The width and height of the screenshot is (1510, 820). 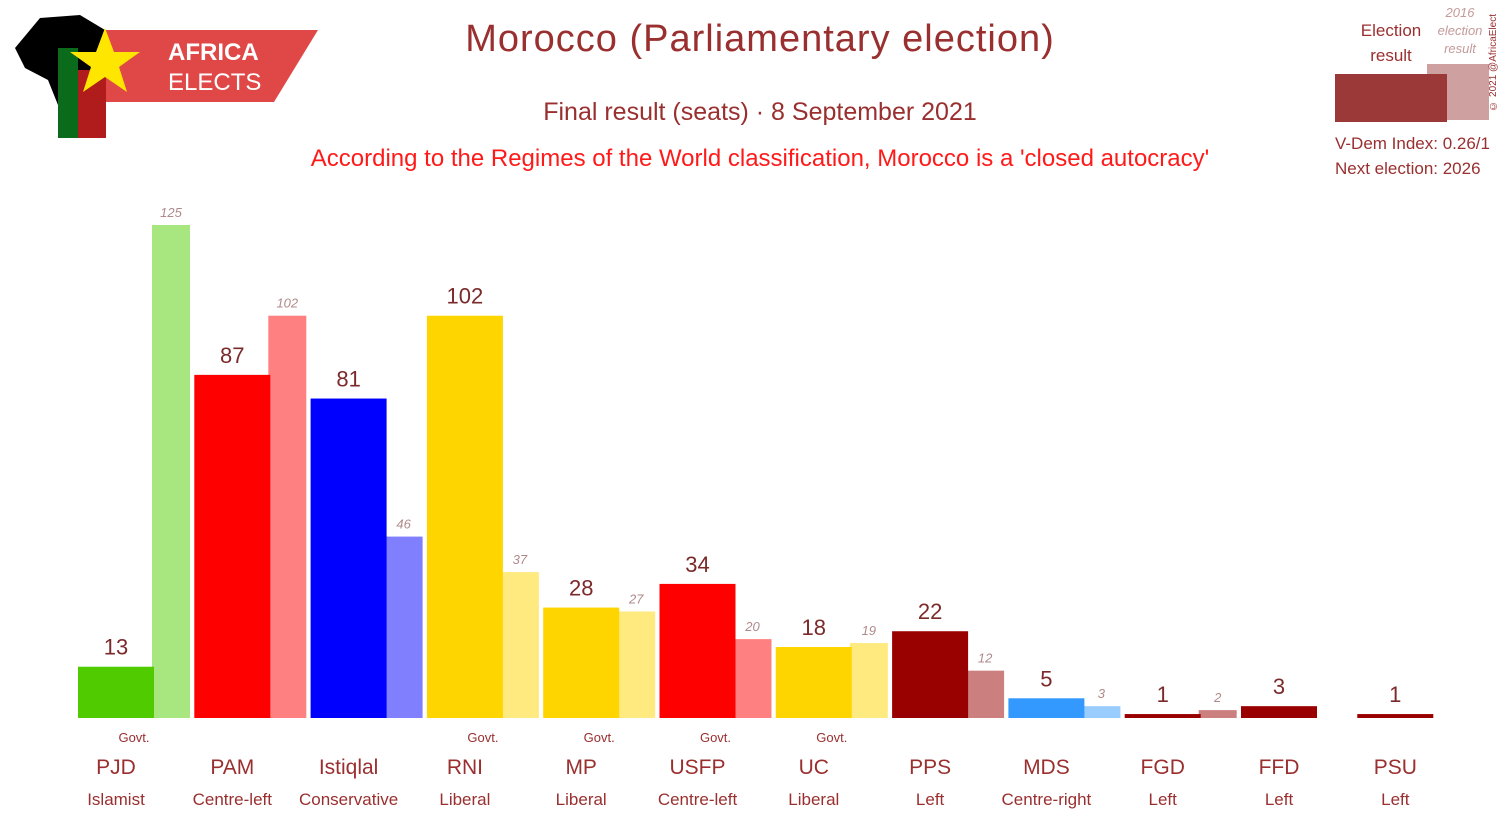 What do you see at coordinates (68, 93) in the screenshot?
I see `logo-green-stripe` at bounding box center [68, 93].